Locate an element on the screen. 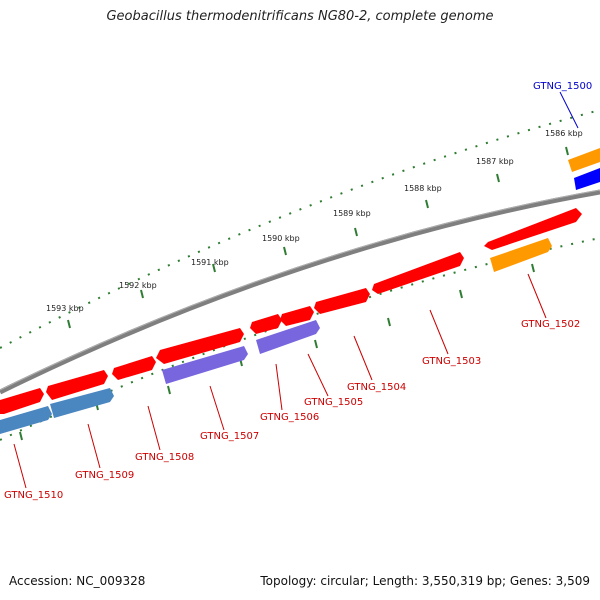  gene-label-gtng-1510: GTNG_1510 is located at coordinates (33, 495).